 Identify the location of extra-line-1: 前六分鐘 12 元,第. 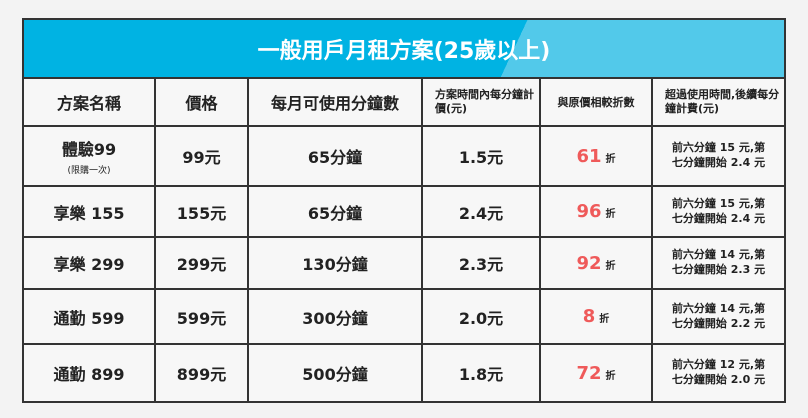
(718, 365).